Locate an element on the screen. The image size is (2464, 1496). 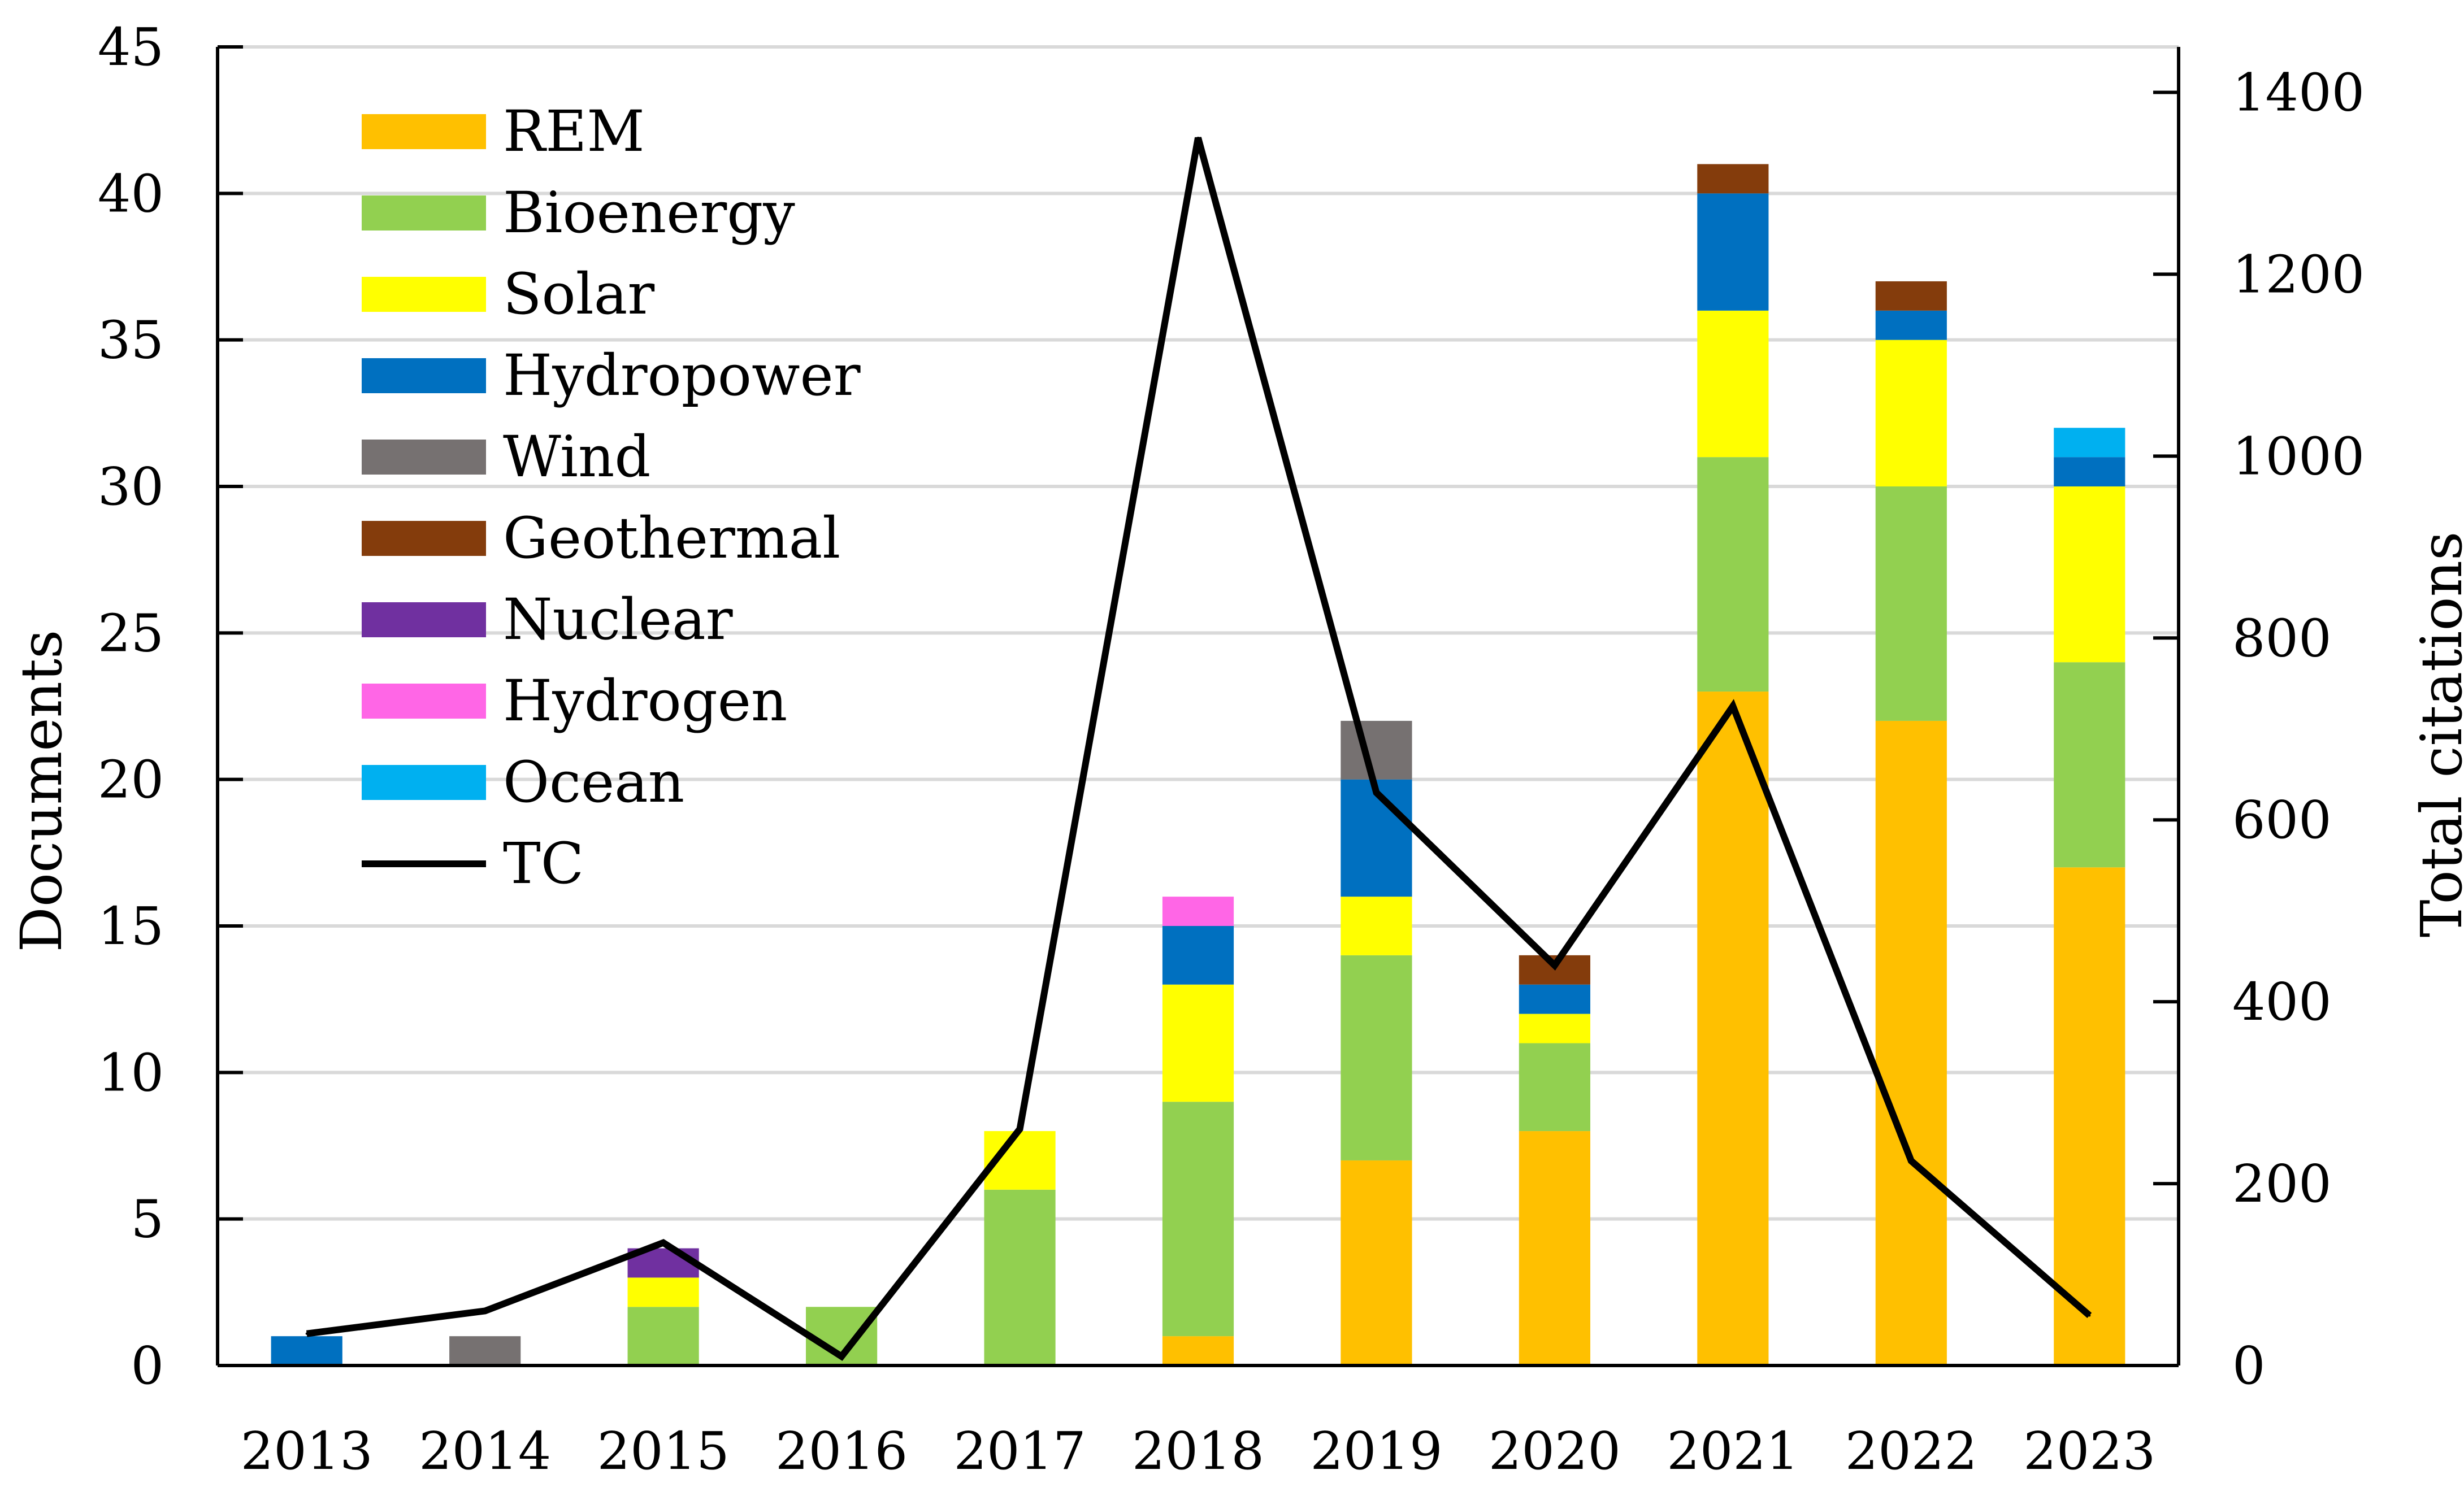
y2-tick-label-1000: 1000 is located at coordinates (2298, 456).